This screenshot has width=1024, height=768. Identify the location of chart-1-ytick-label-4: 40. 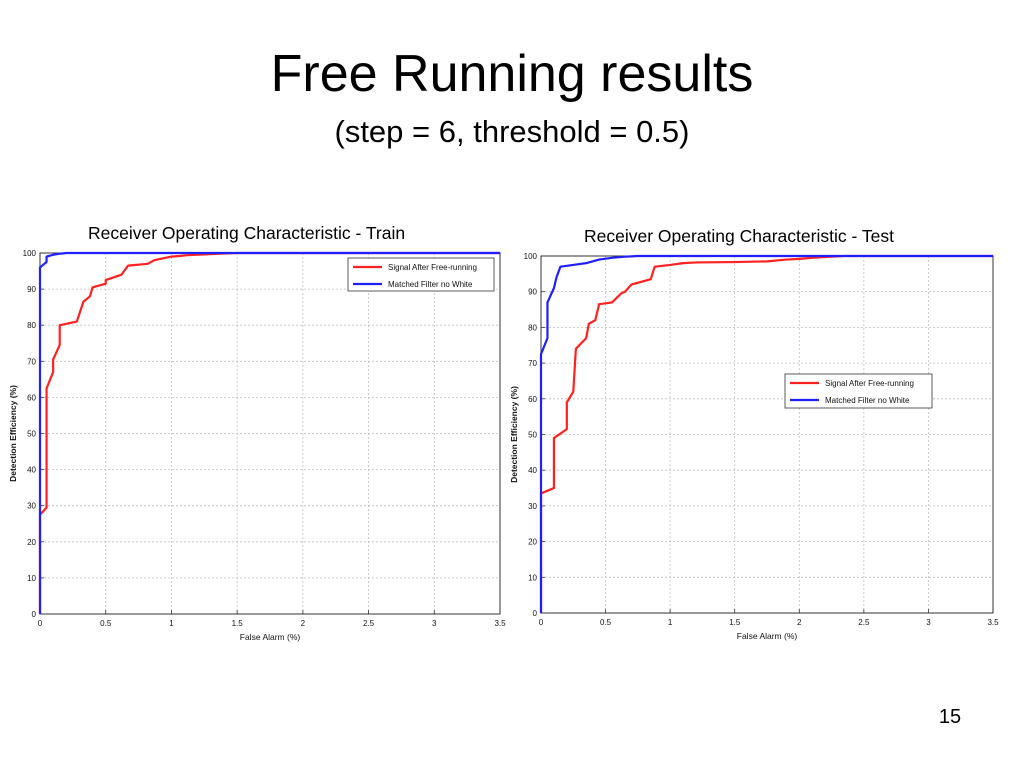
(532, 470).